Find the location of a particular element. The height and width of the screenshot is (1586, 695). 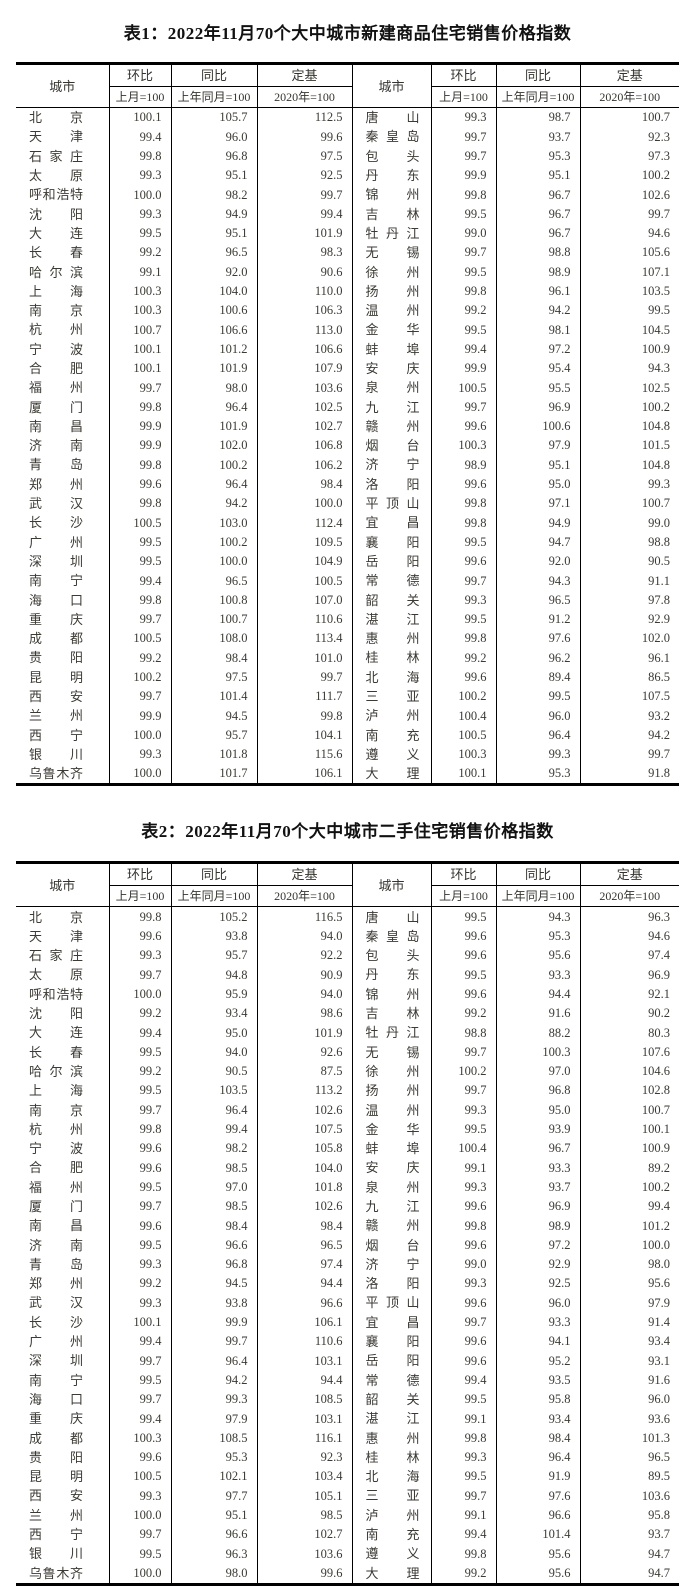

city-cell: 韶关 is located at coordinates (392, 1399).